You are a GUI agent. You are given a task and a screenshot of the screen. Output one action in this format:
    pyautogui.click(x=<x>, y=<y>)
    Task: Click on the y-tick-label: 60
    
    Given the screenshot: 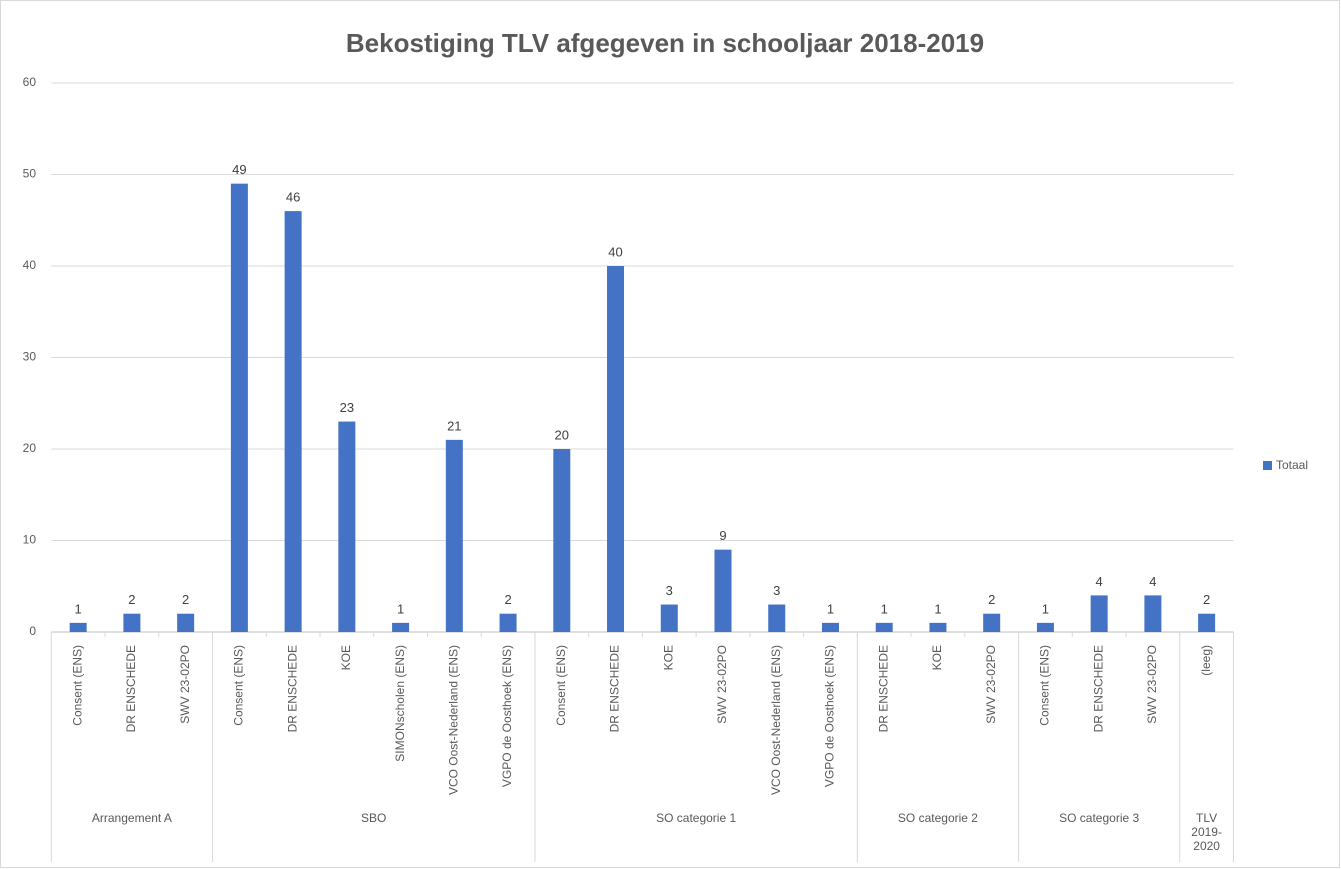 What is the action you would take?
    pyautogui.click(x=30, y=82)
    